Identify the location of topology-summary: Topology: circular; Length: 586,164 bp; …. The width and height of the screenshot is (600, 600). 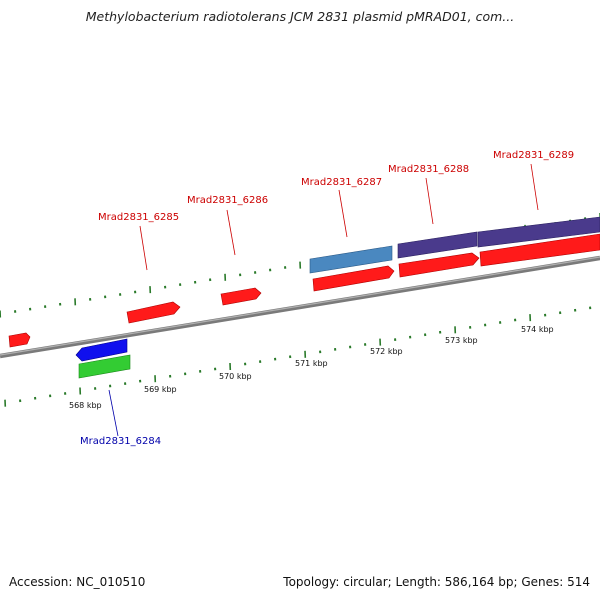
(436, 582).